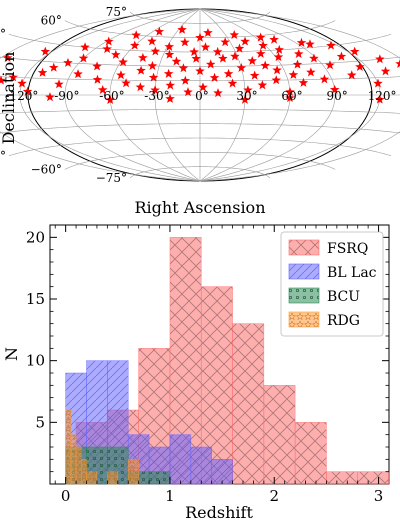 This screenshot has width=400, height=525. Describe the element at coordinates (35, 299) in the screenshot. I see `y-tick-label: 15` at that location.